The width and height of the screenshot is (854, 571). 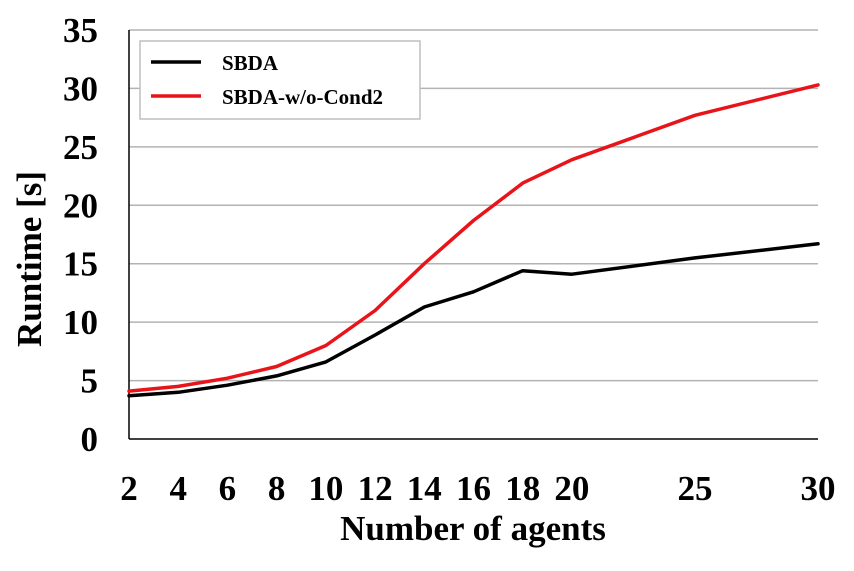 What do you see at coordinates (473, 528) in the screenshot?
I see `x-axis-title: Number of agents` at bounding box center [473, 528].